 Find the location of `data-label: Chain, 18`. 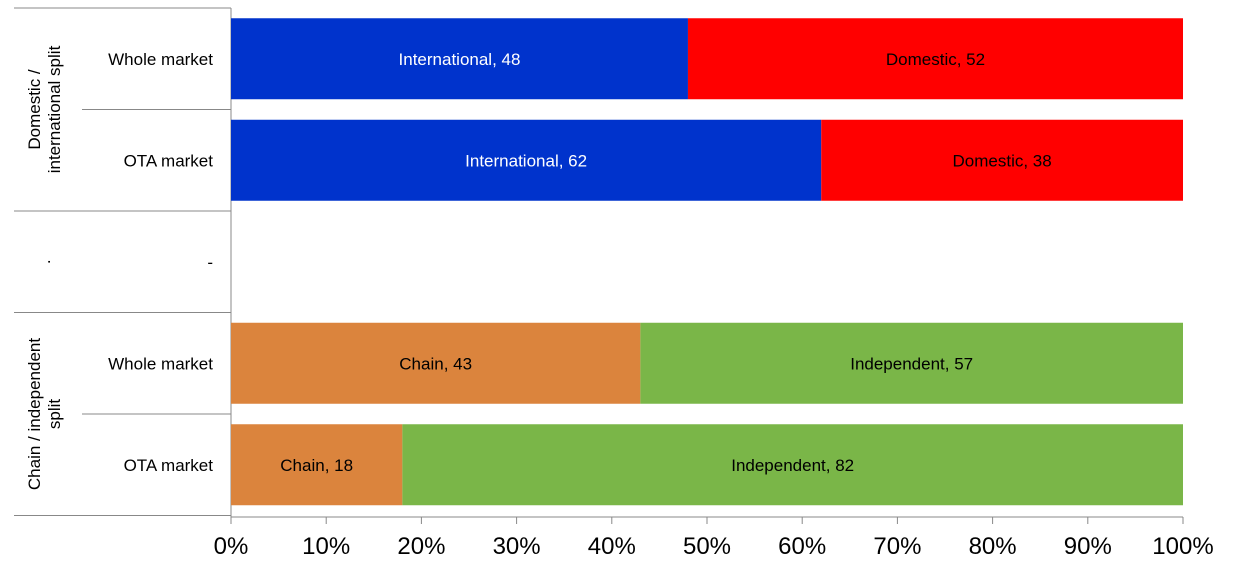

data-label: Chain, 18 is located at coordinates (316, 465).